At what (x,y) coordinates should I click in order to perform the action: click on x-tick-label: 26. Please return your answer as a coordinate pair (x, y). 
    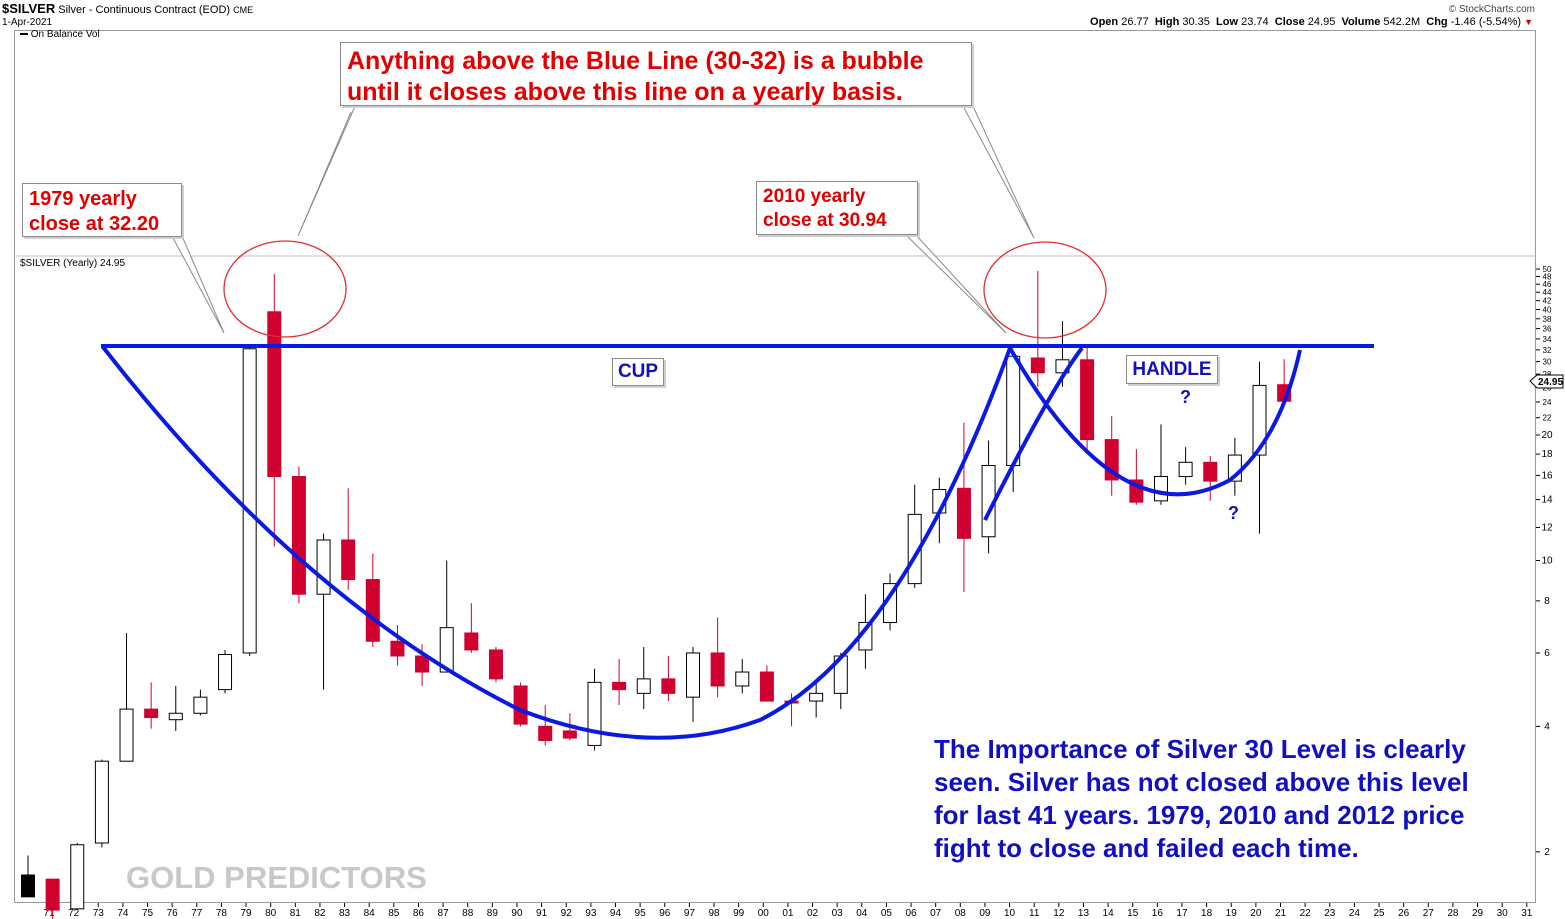
    Looking at the image, I should click on (1404, 913).